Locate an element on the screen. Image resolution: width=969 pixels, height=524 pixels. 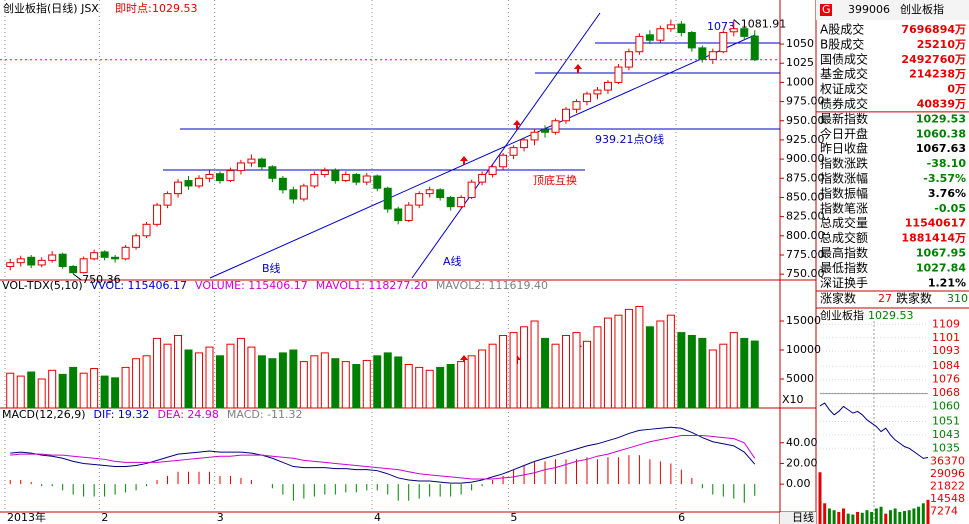
quote-value: 7696894万 is located at coordinates (933, 29).